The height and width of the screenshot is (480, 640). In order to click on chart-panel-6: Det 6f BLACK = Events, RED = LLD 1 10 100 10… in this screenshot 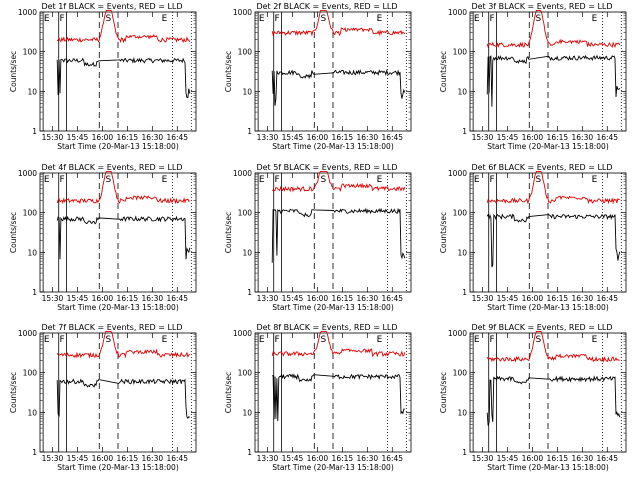, I will do `click(533, 237)`.